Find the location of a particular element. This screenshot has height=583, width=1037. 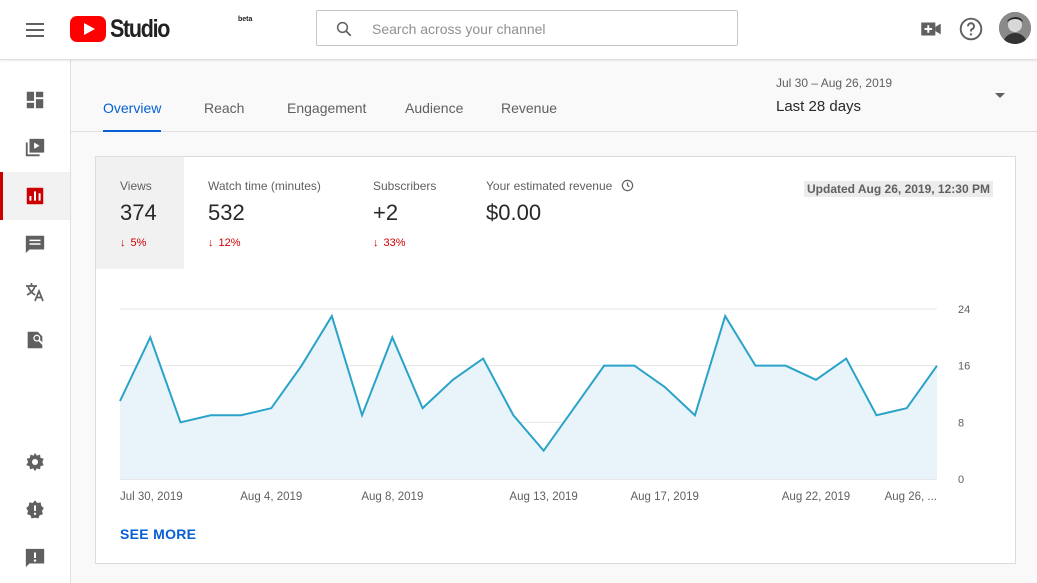

sidebar is located at coordinates (35, 321).